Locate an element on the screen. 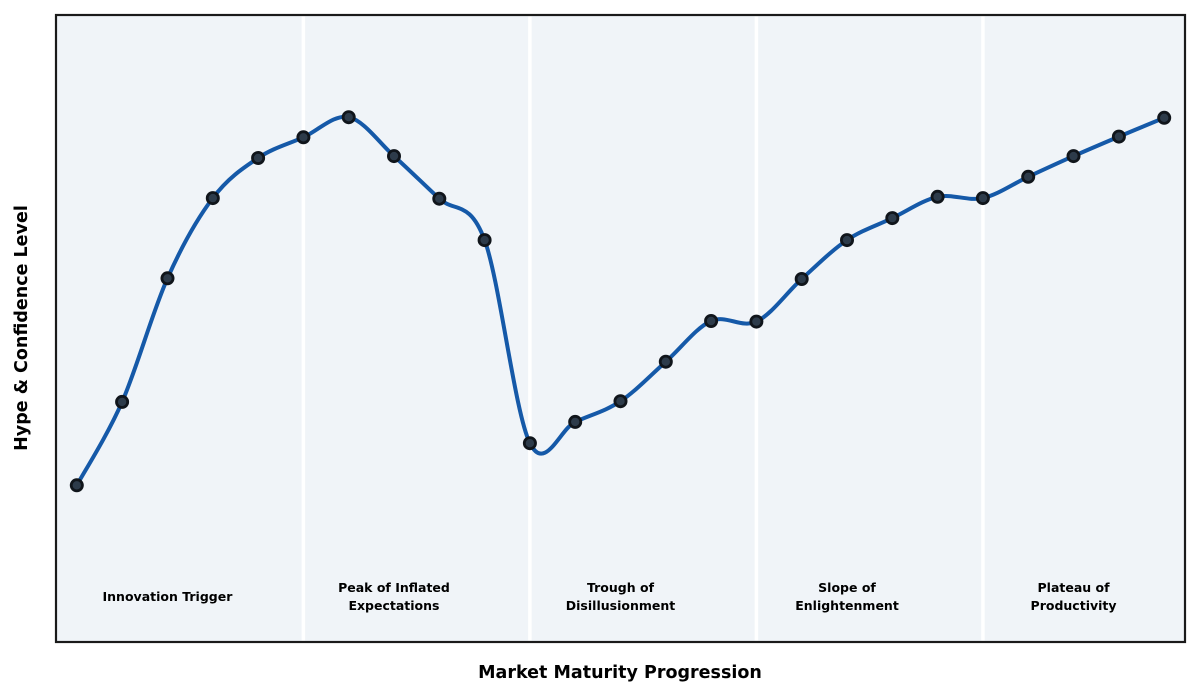 This screenshot has width=1200, height=700. y-axis-label: Hype & Confidence Level is located at coordinates (22, 328).